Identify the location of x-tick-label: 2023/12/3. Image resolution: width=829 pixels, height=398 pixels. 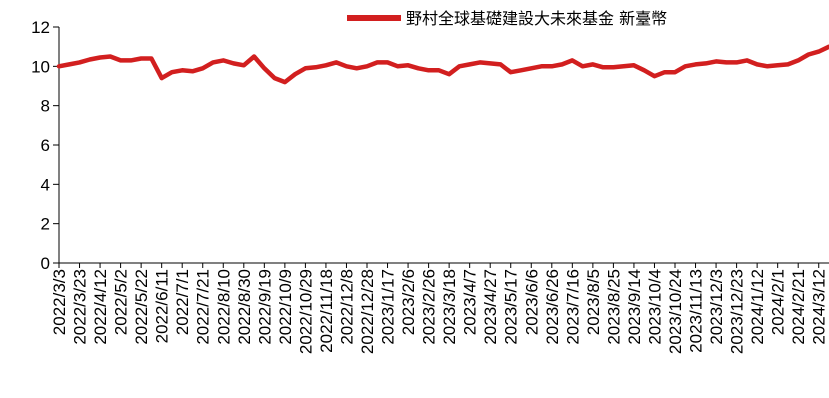
(716, 307).